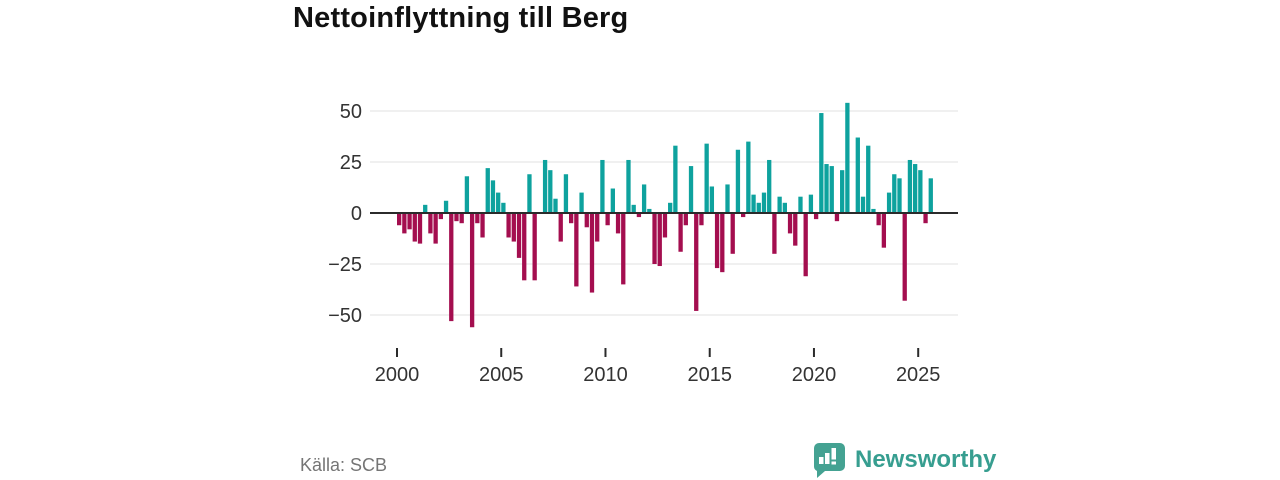 The image size is (1280, 480). I want to click on bar-2014Q3, so click(701, 219).